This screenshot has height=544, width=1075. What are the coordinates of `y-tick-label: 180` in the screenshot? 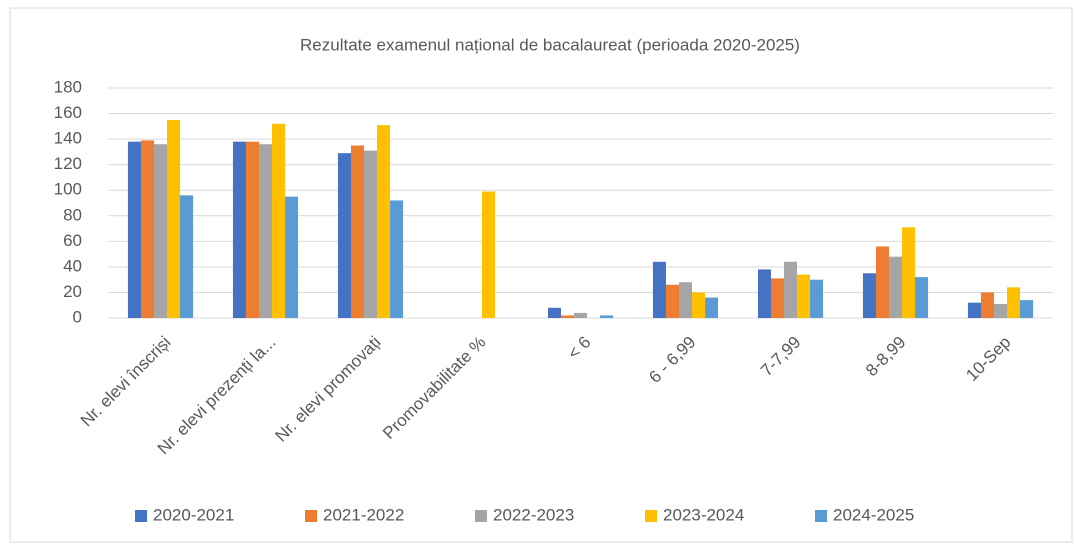 It's located at (68, 86).